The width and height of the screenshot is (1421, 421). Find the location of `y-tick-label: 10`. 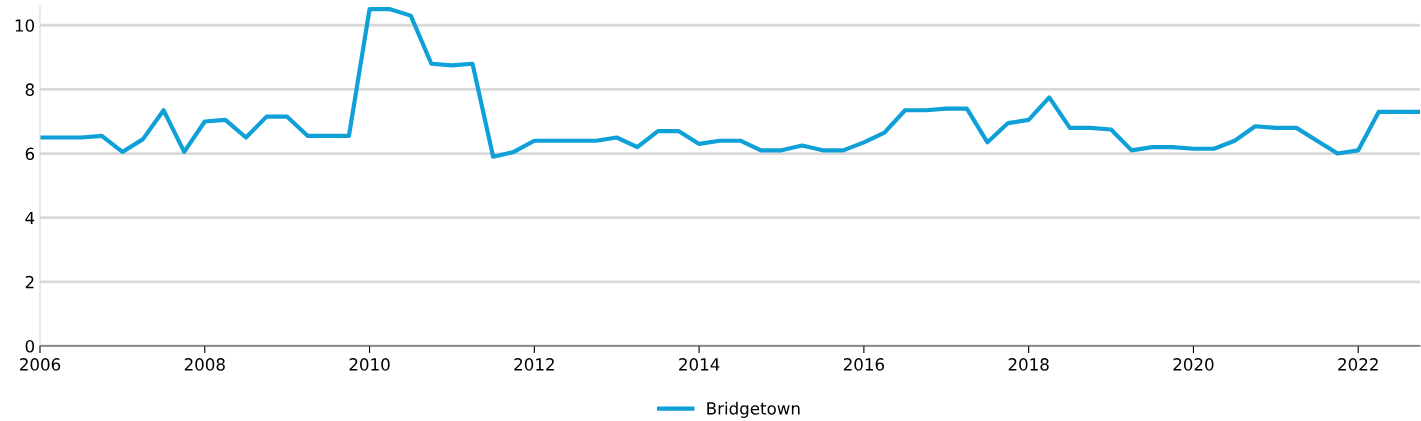

y-tick-label: 10 is located at coordinates (25, 25).